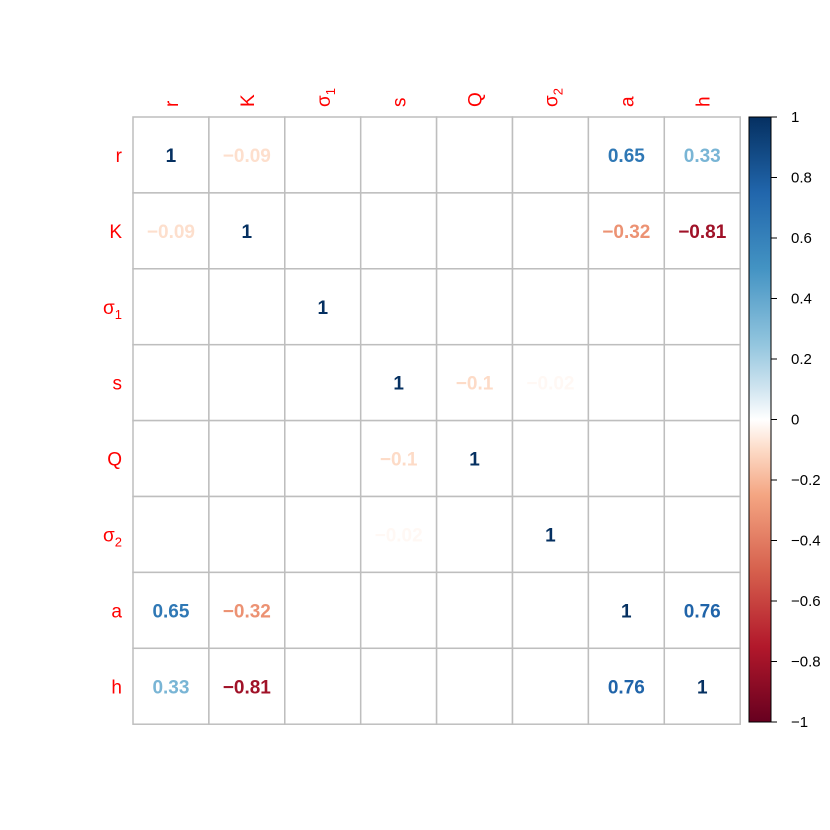  I want to click on column-label-K: K, so click(248, 100).